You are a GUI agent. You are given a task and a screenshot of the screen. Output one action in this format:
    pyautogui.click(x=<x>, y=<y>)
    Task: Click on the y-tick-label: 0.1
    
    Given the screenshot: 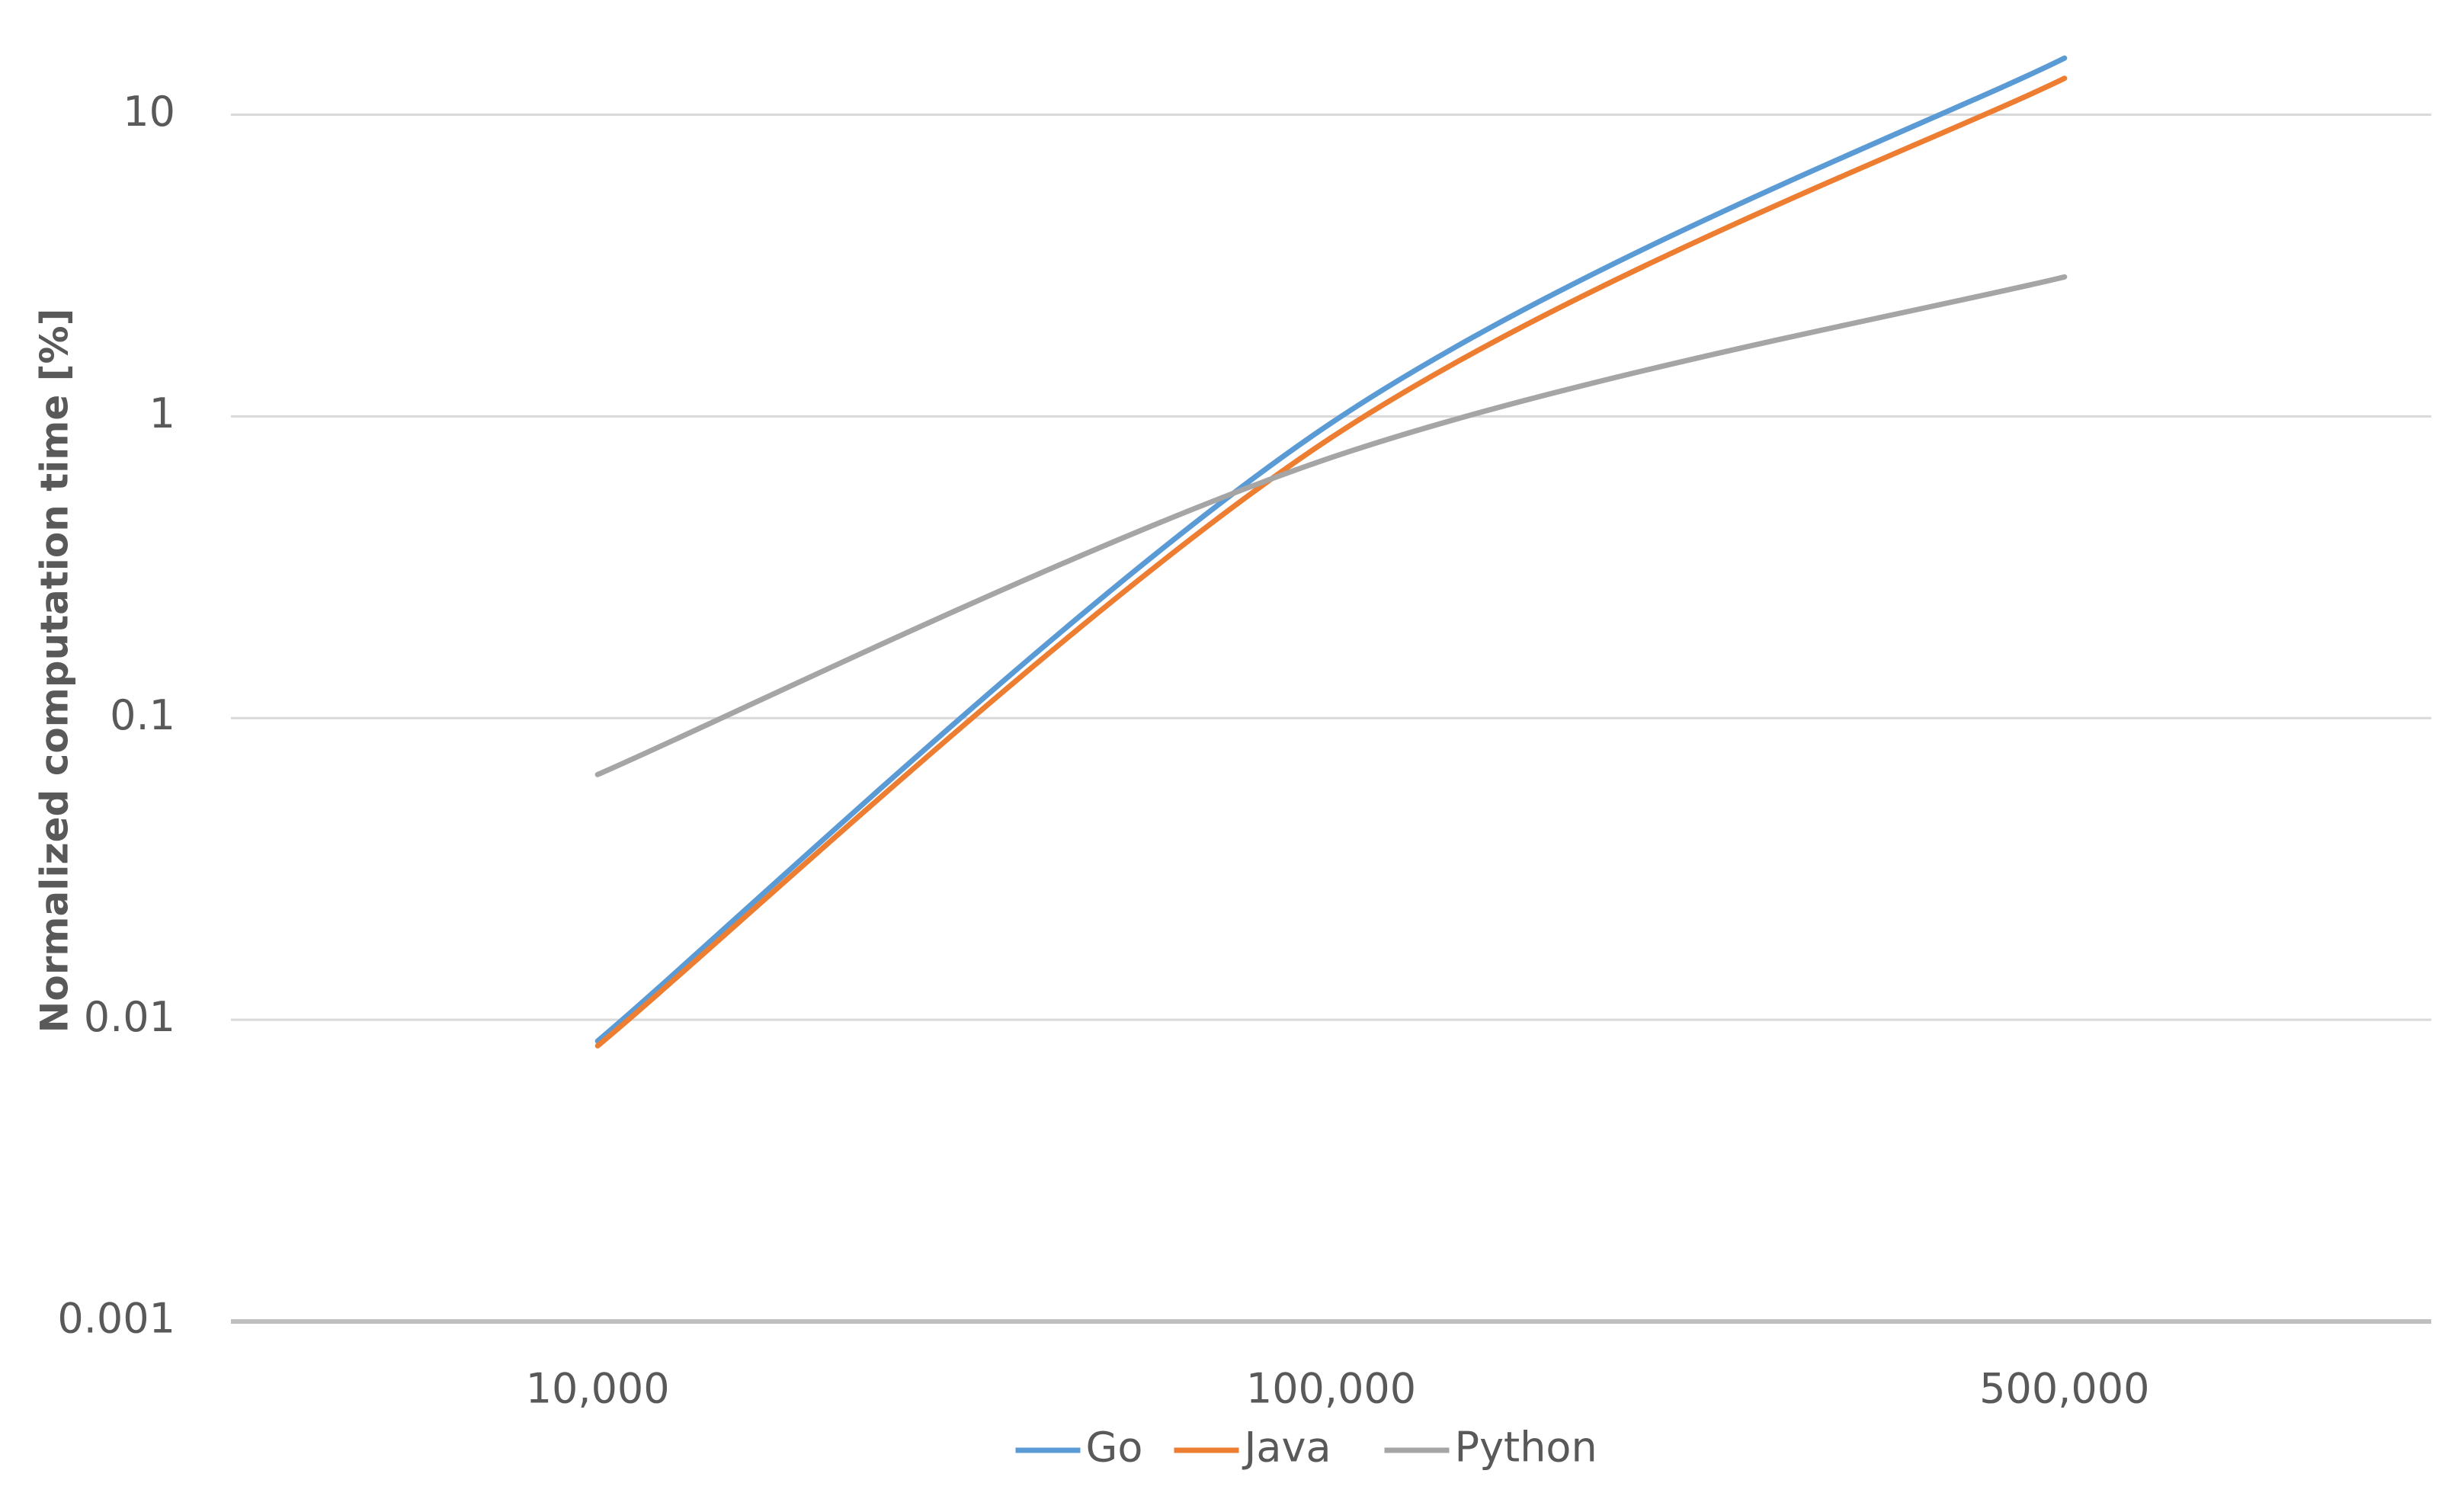 What is the action you would take?
    pyautogui.click(x=142, y=715)
    